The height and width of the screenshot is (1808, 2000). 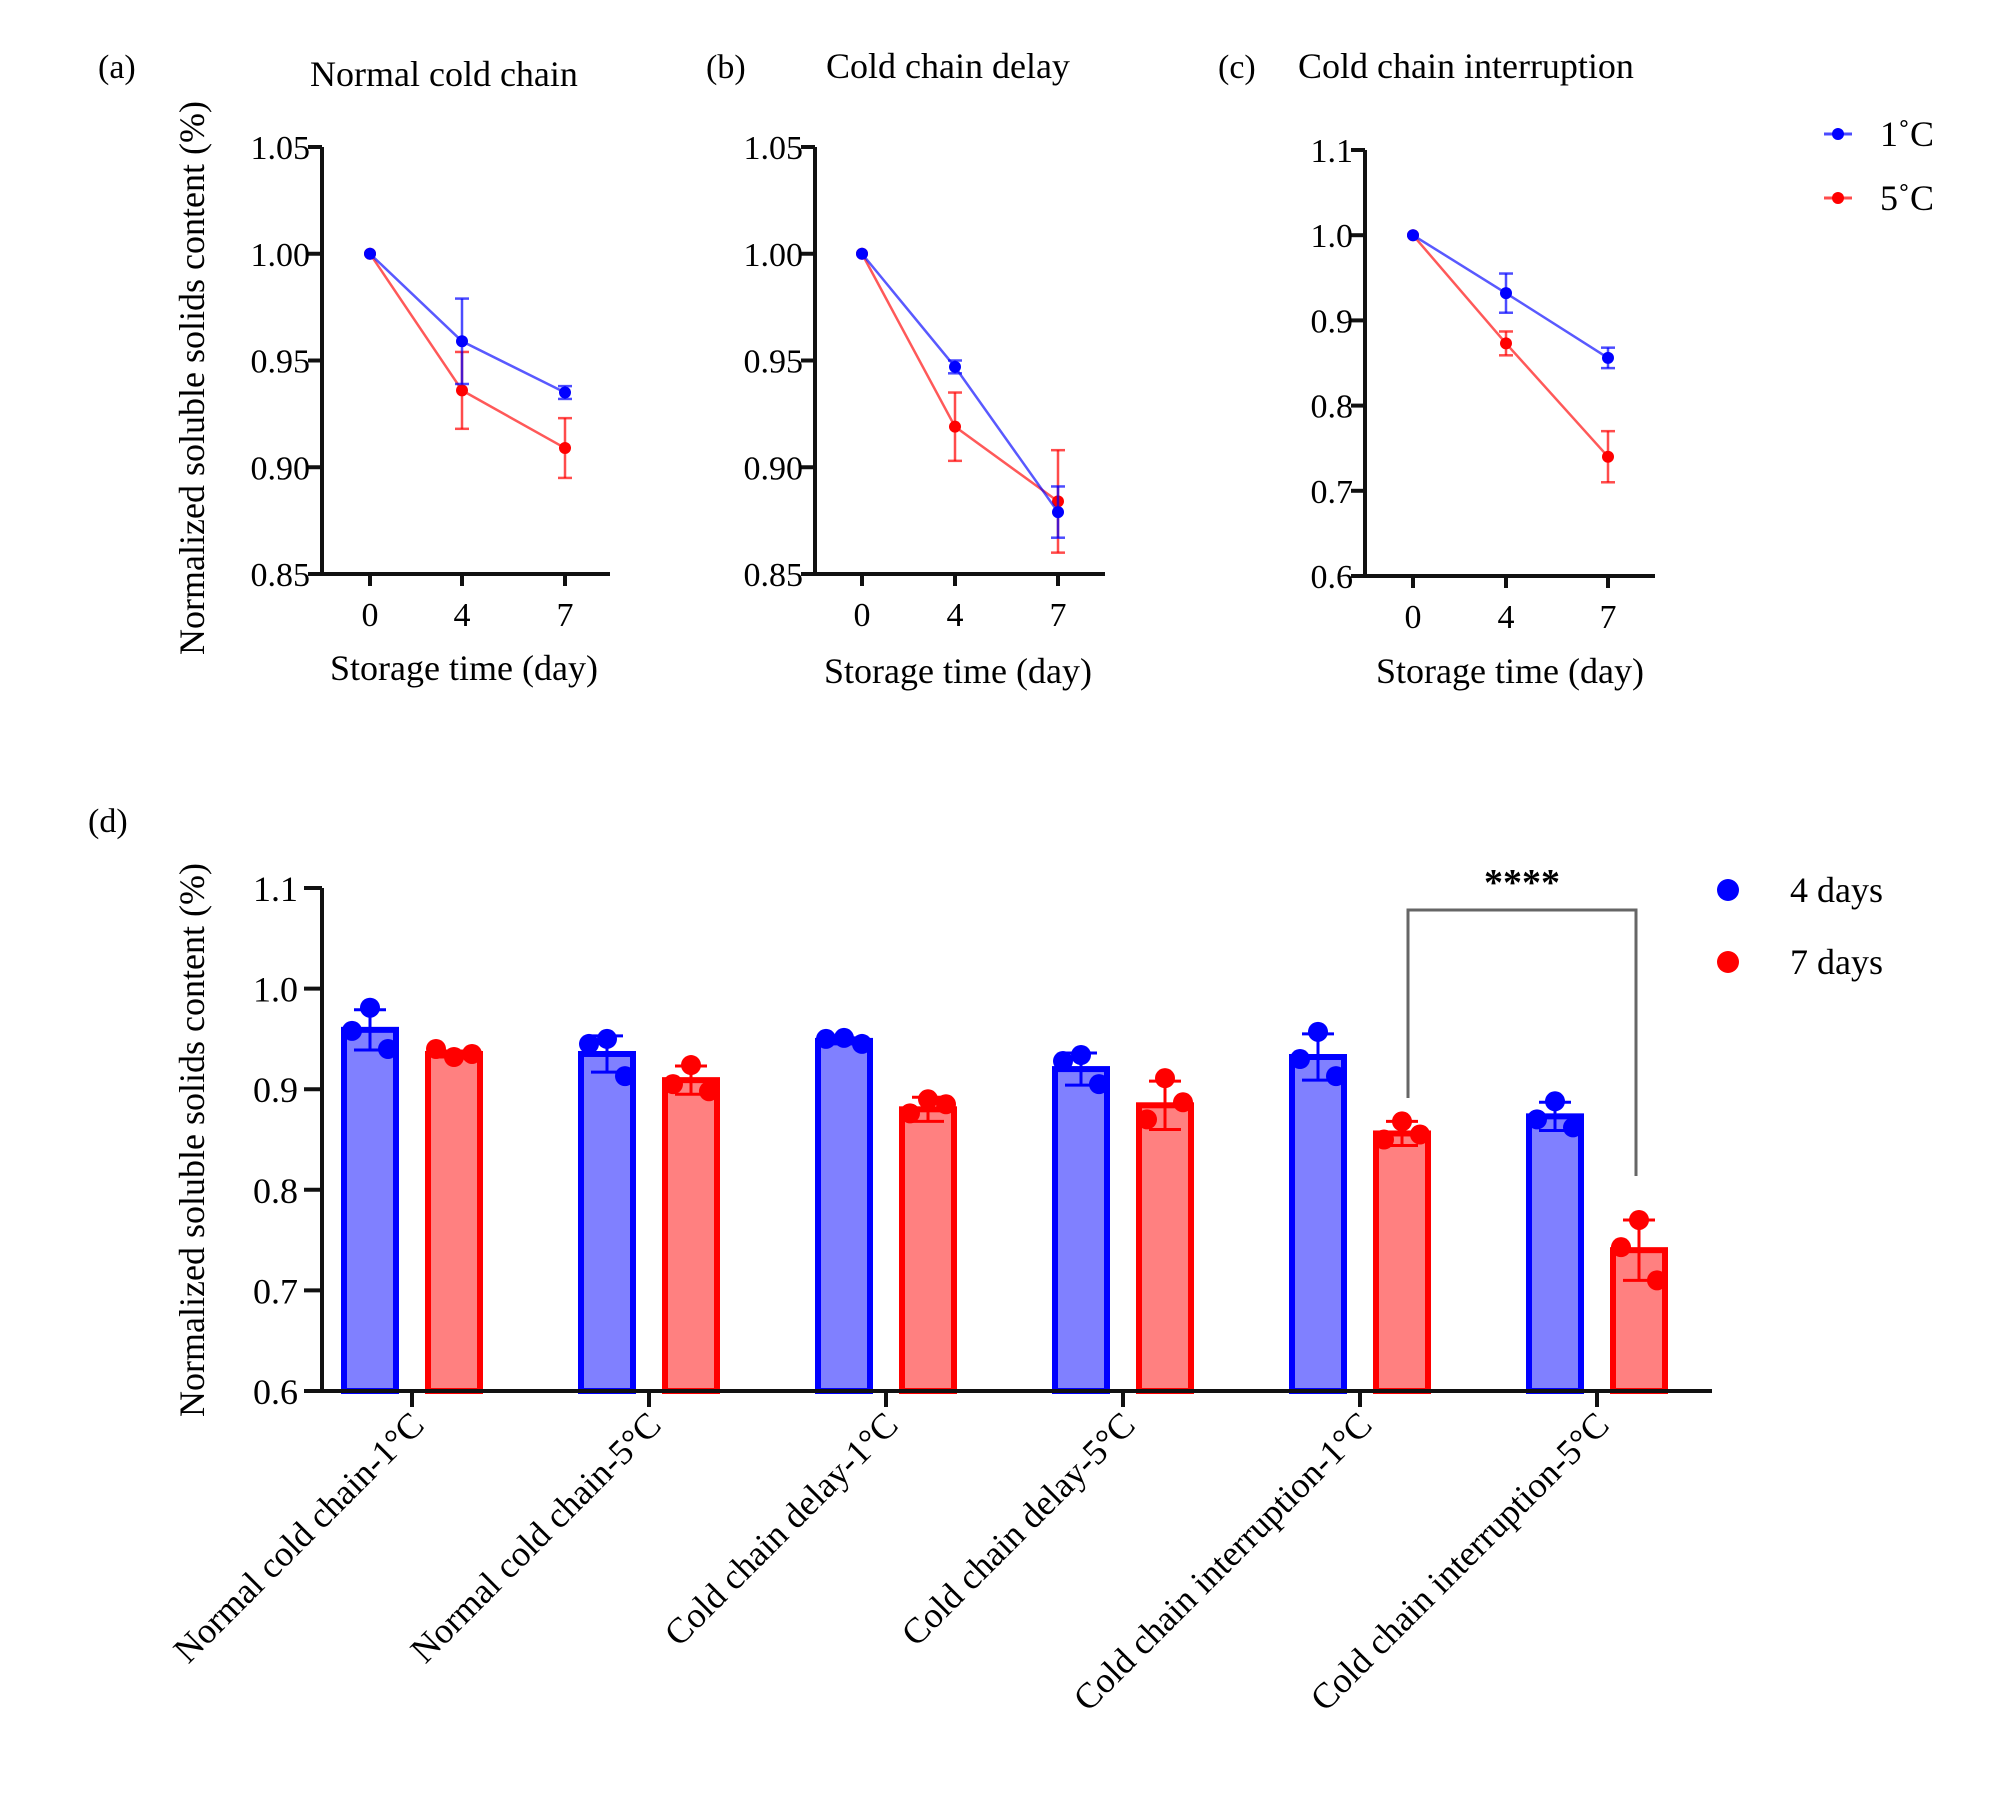 I want to click on legend-1c-marker, so click(x=1838, y=134).